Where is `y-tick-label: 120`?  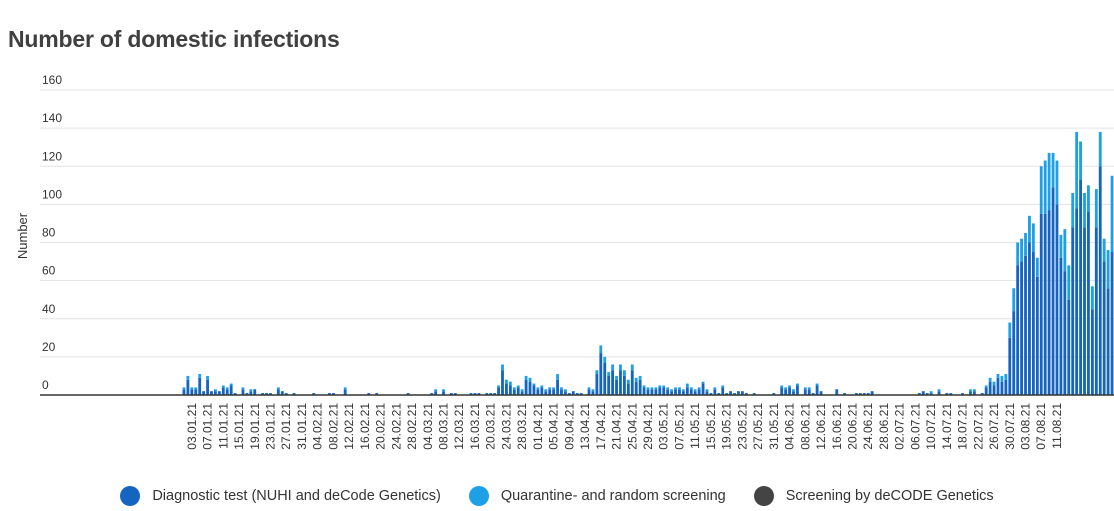 y-tick-label: 120 is located at coordinates (52, 156).